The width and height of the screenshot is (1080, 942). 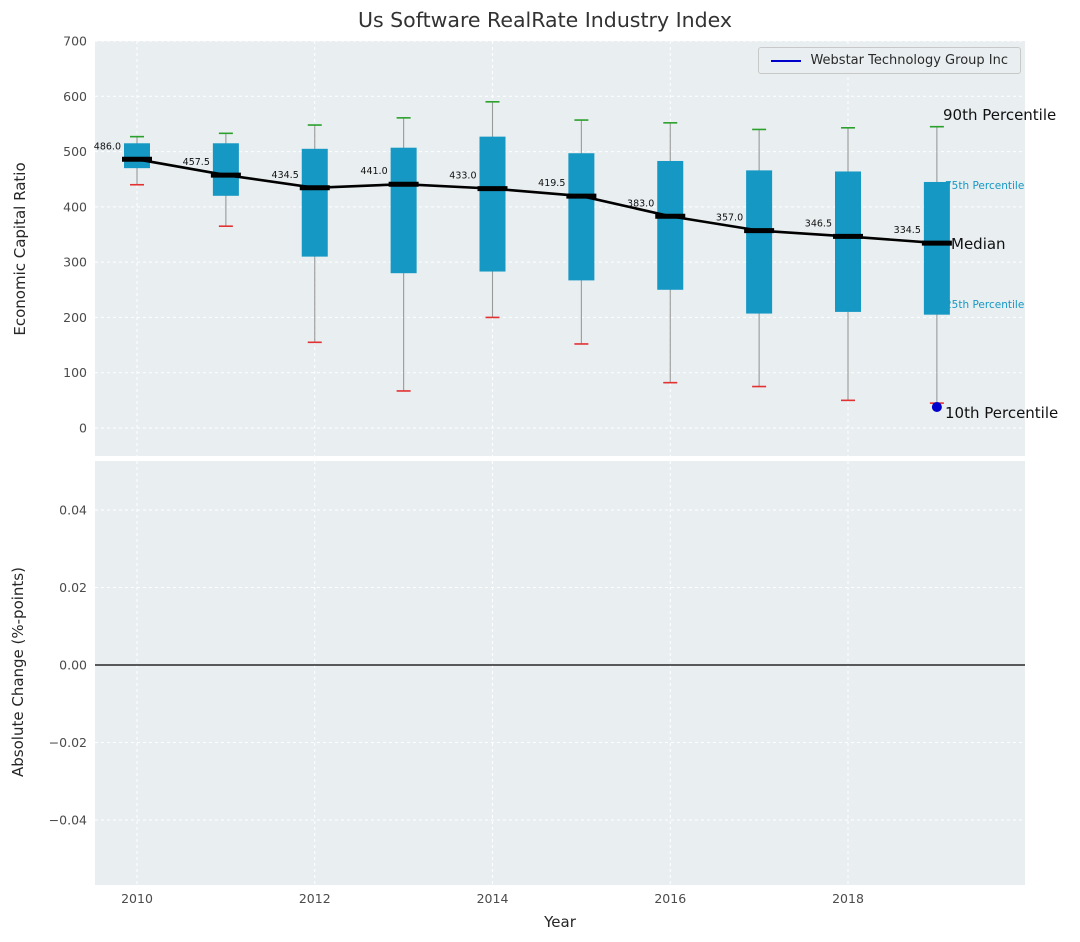 I want to click on annotation-75th-percentile: 75th Percentile, so click(x=985, y=186).